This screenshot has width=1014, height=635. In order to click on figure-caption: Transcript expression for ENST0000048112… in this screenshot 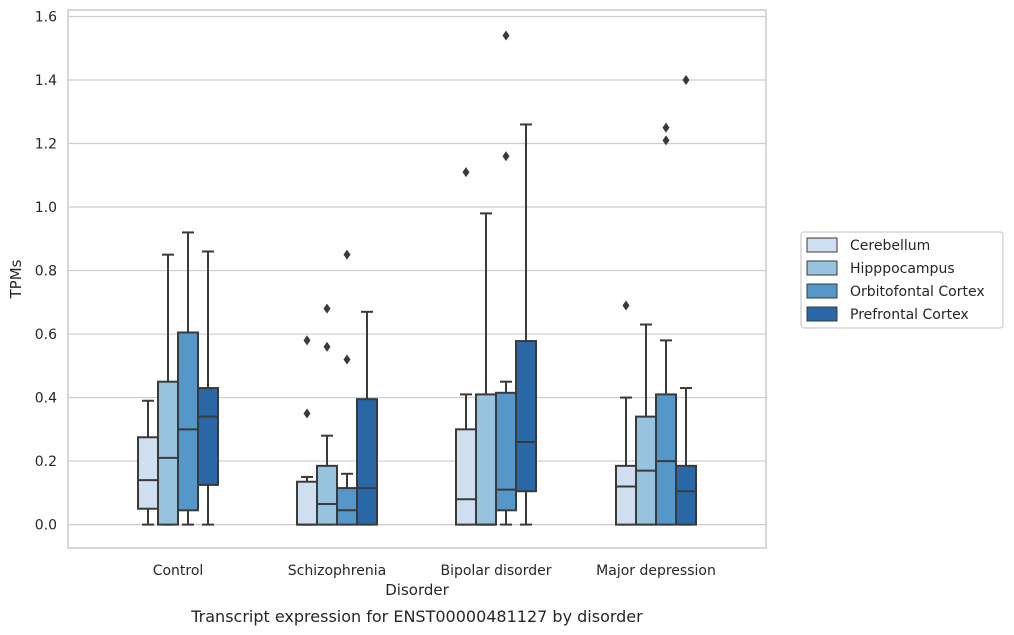, I will do `click(416, 616)`.